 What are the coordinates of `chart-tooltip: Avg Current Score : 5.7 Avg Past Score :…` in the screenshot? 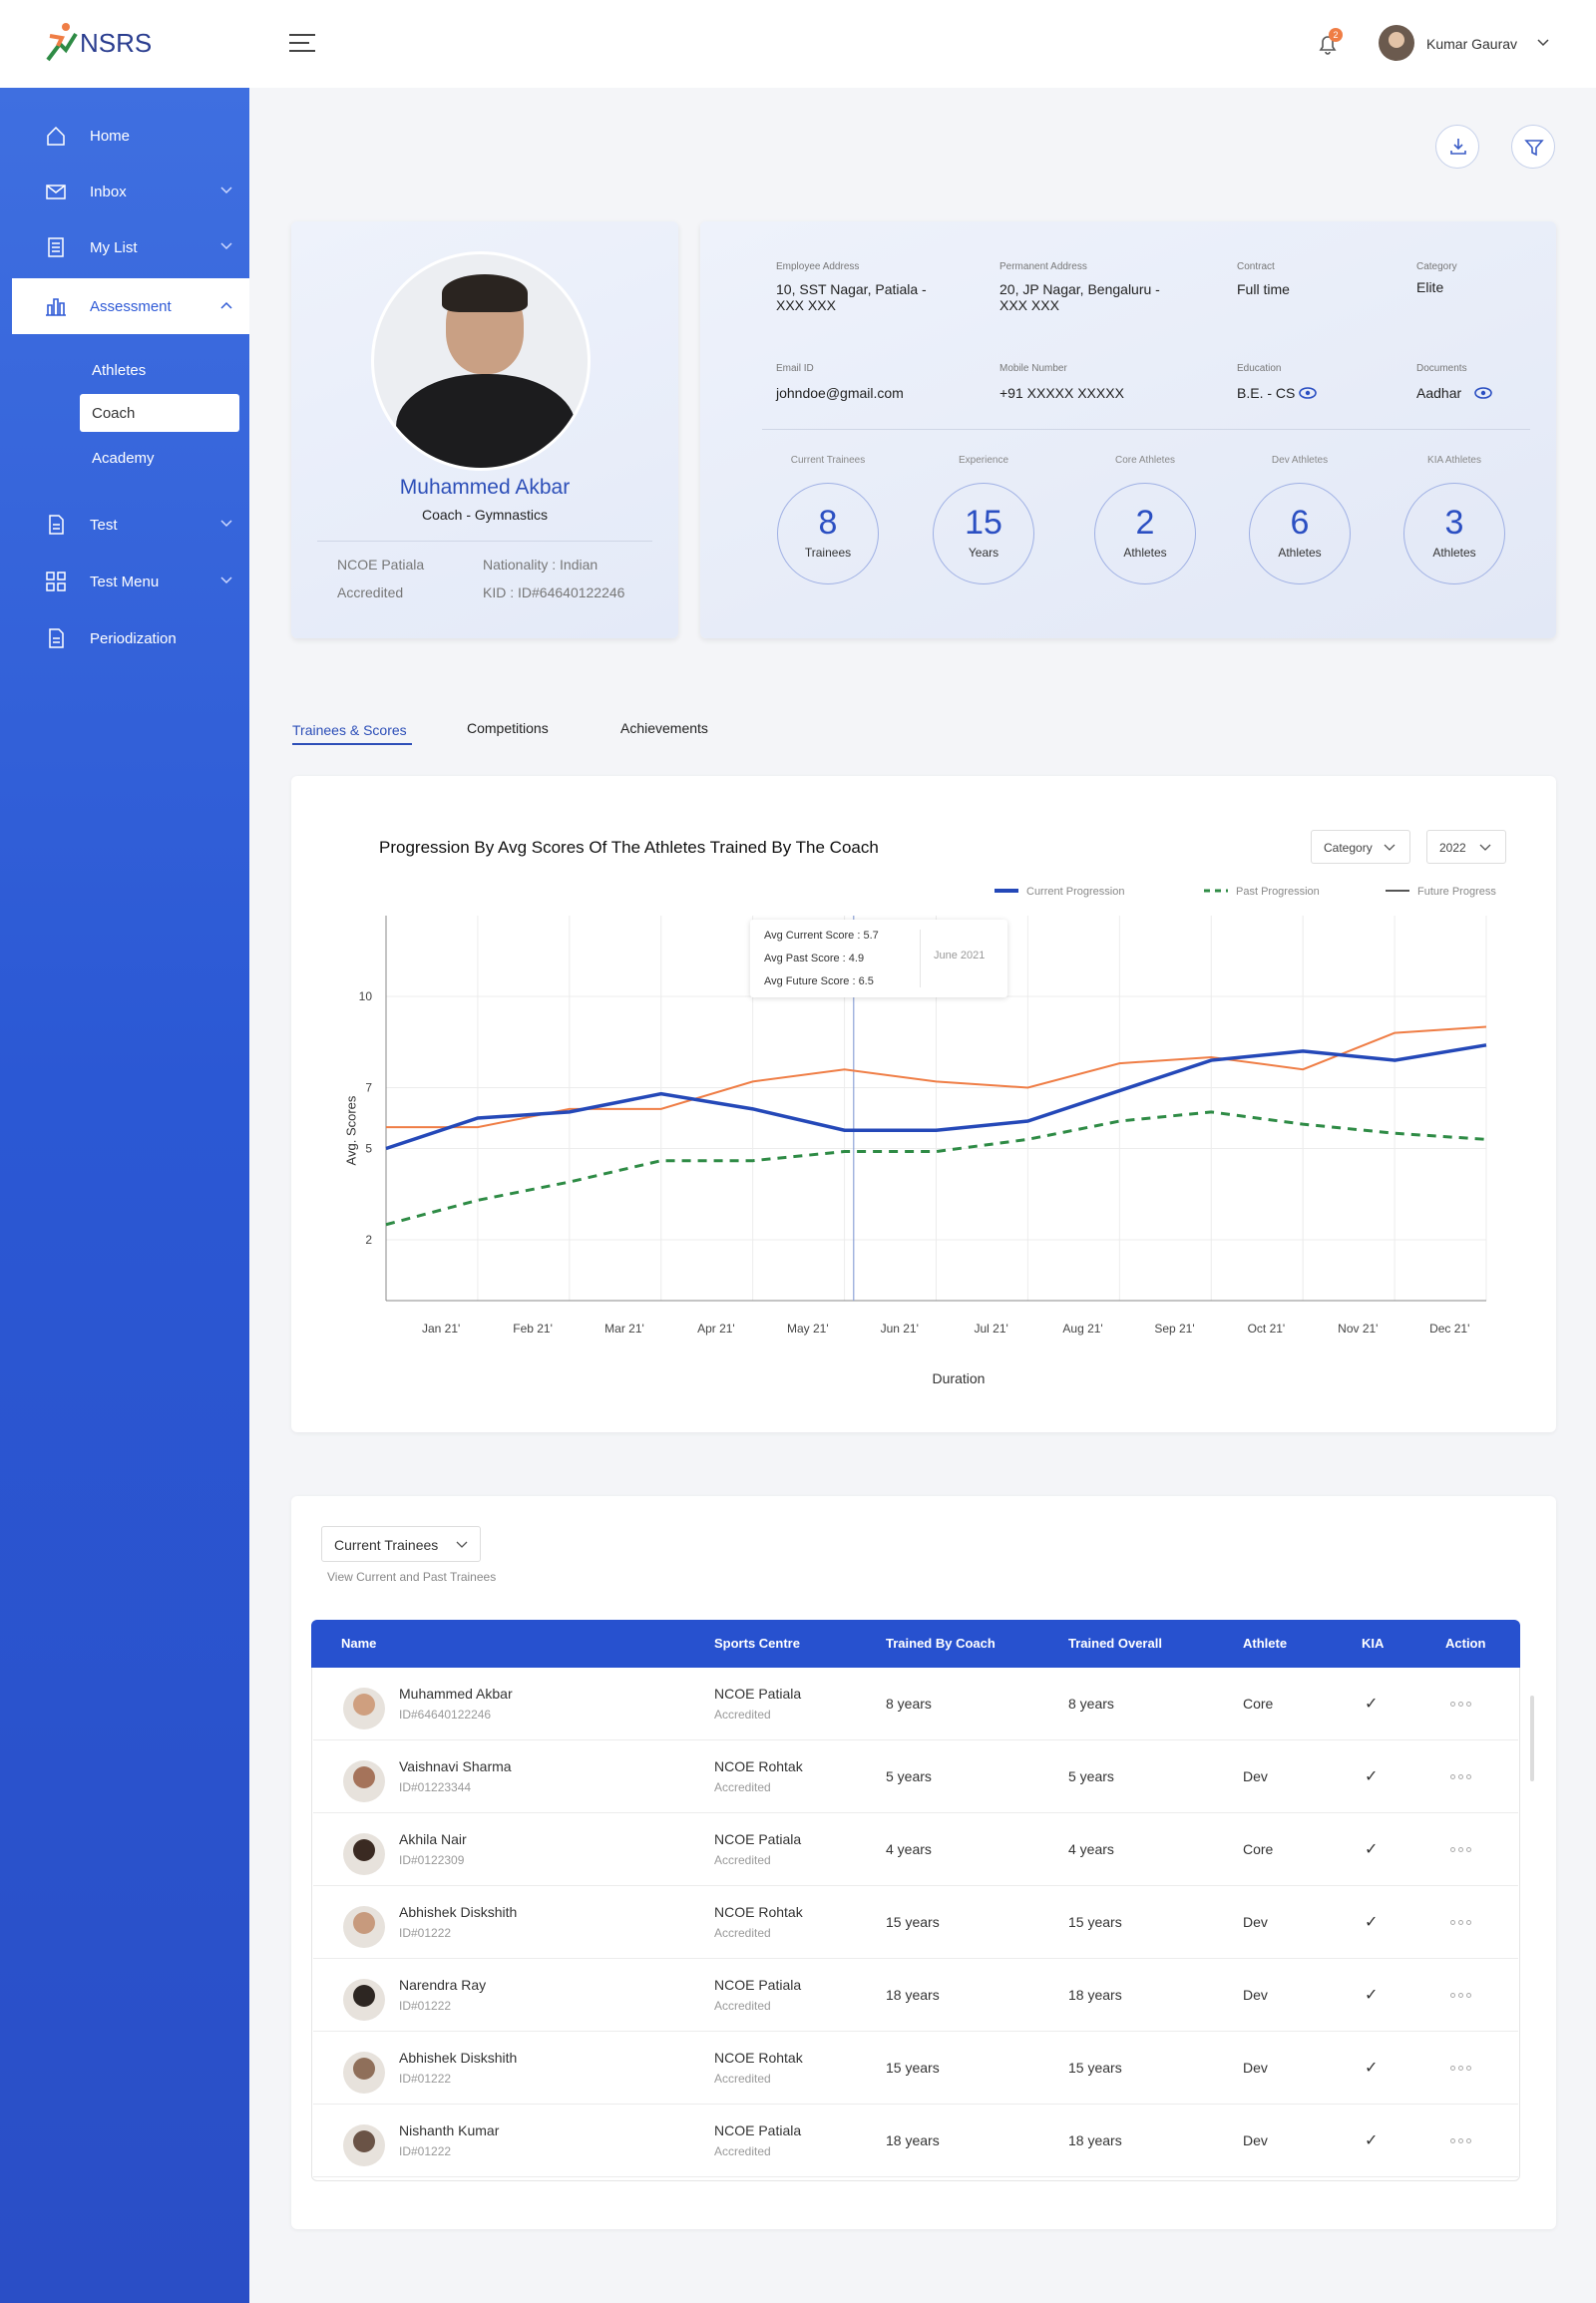 It's located at (878, 958).